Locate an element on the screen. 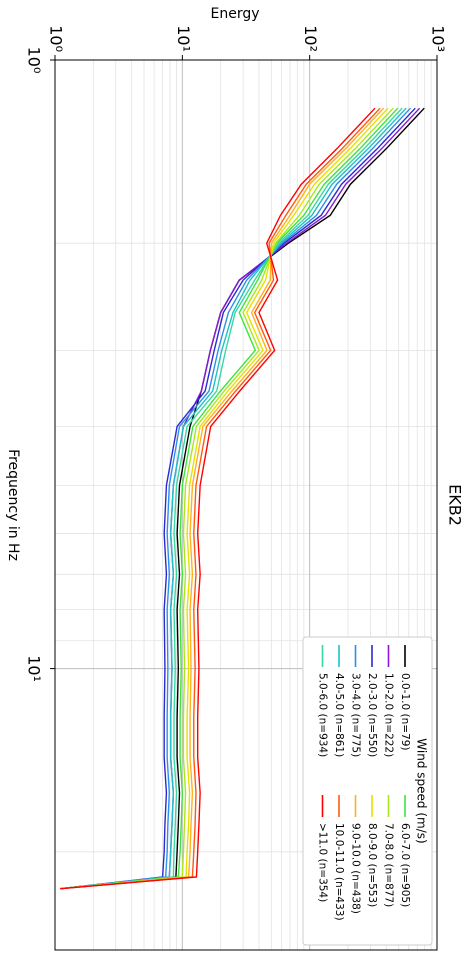 This screenshot has width=468, height=956. x-axis-label: Frequency in Hz is located at coordinates (13, 505).